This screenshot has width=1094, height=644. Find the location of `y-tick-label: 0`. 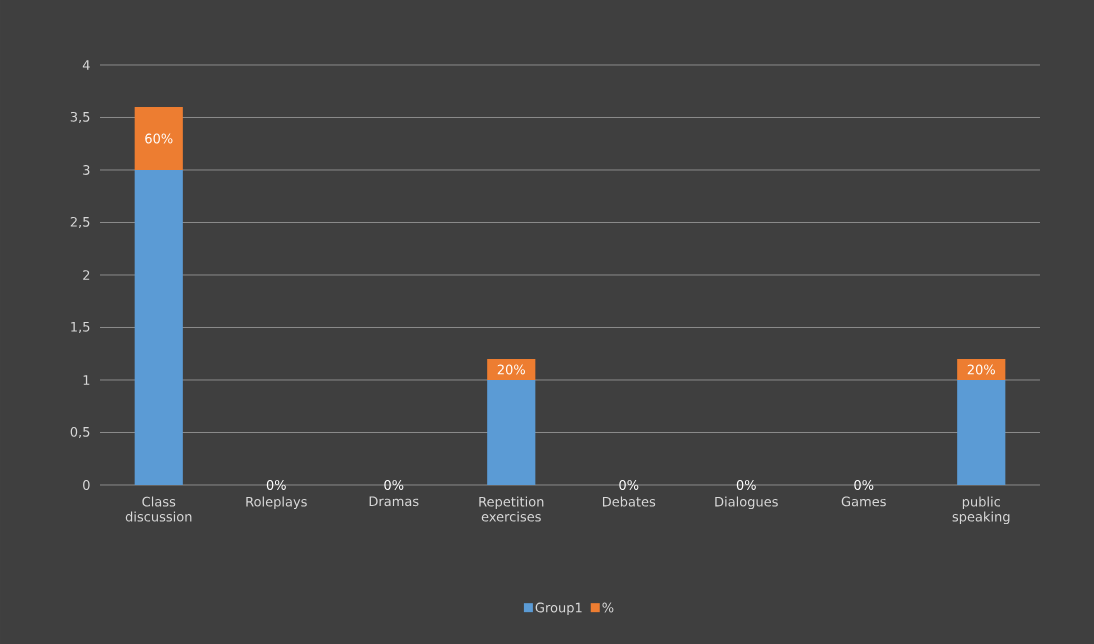

y-tick-label: 0 is located at coordinates (86, 485).